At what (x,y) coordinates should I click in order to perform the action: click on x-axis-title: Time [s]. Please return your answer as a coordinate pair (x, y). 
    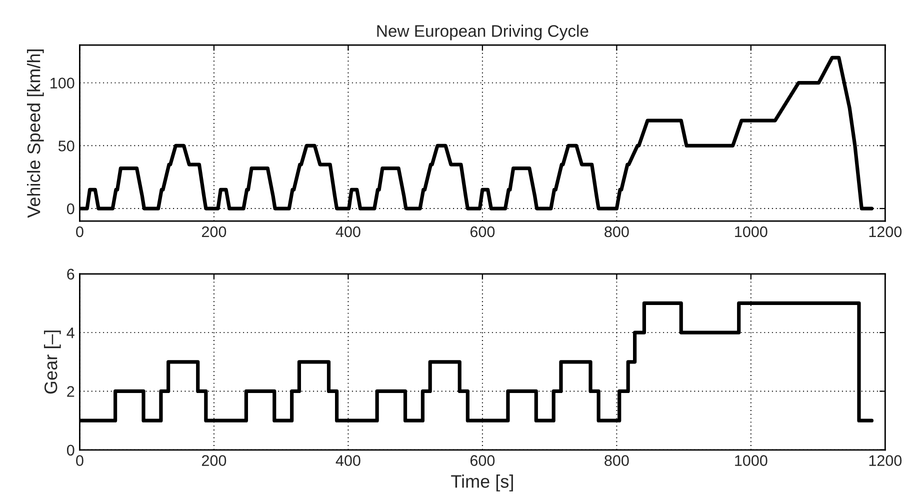
    Looking at the image, I should click on (482, 483).